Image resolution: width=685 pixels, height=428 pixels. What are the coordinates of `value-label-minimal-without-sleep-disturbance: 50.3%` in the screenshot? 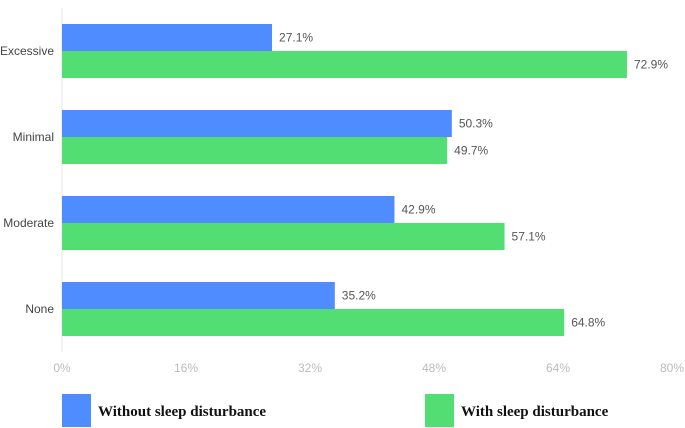 It's located at (476, 124).